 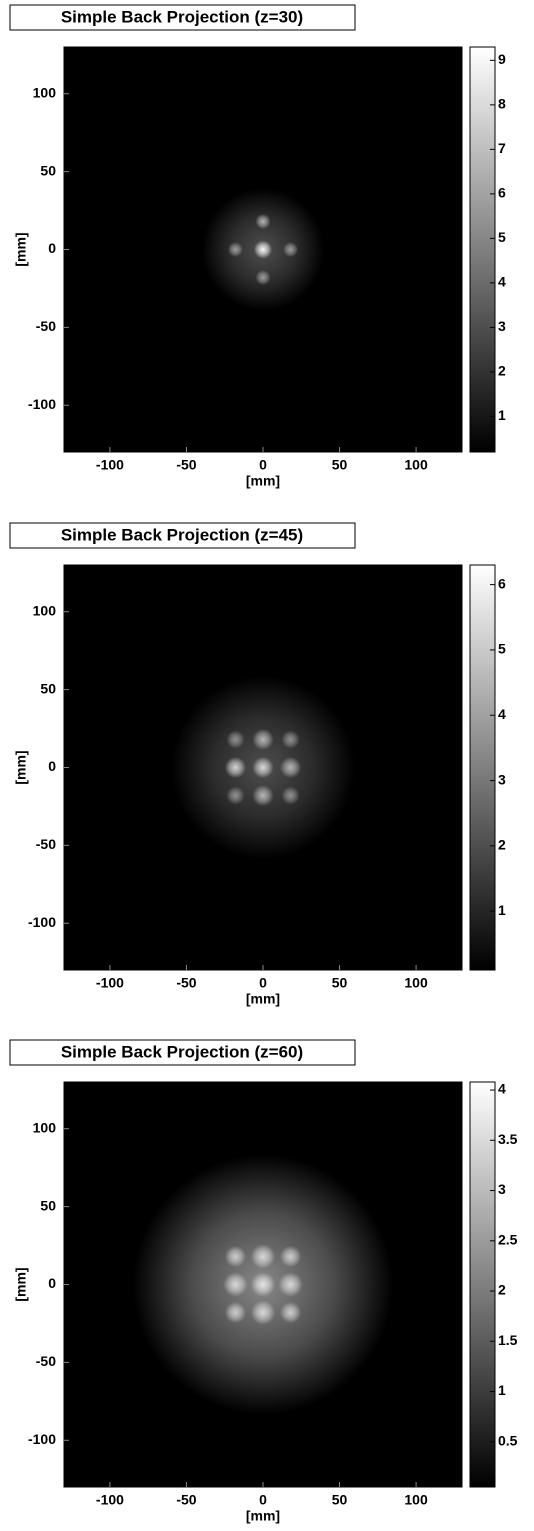 What do you see at coordinates (508, 1440) in the screenshot?
I see `colorbar-tick-label: 0.5` at bounding box center [508, 1440].